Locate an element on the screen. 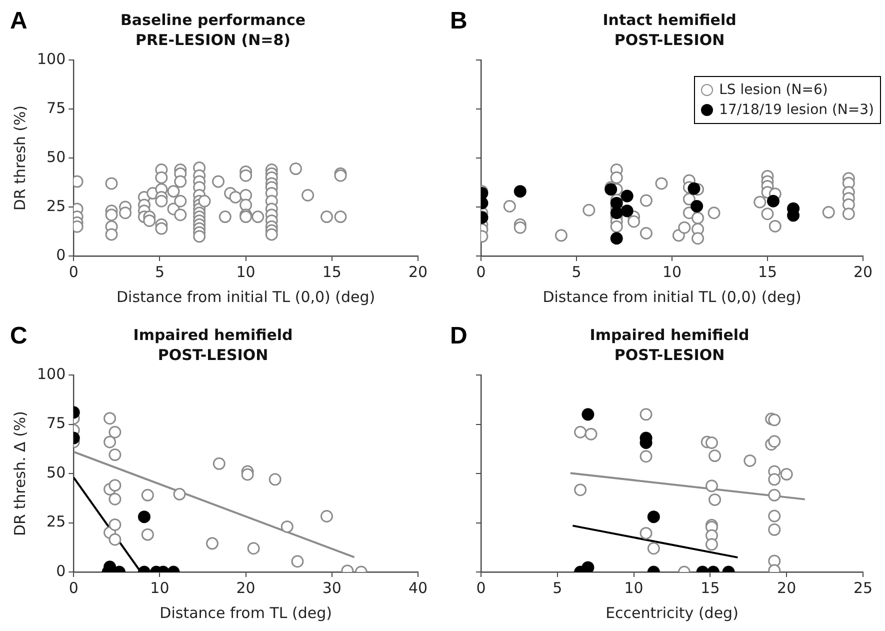 The height and width of the screenshot is (631, 885). x-axis-title: Eccentricity (deg) is located at coordinates (672, 613).